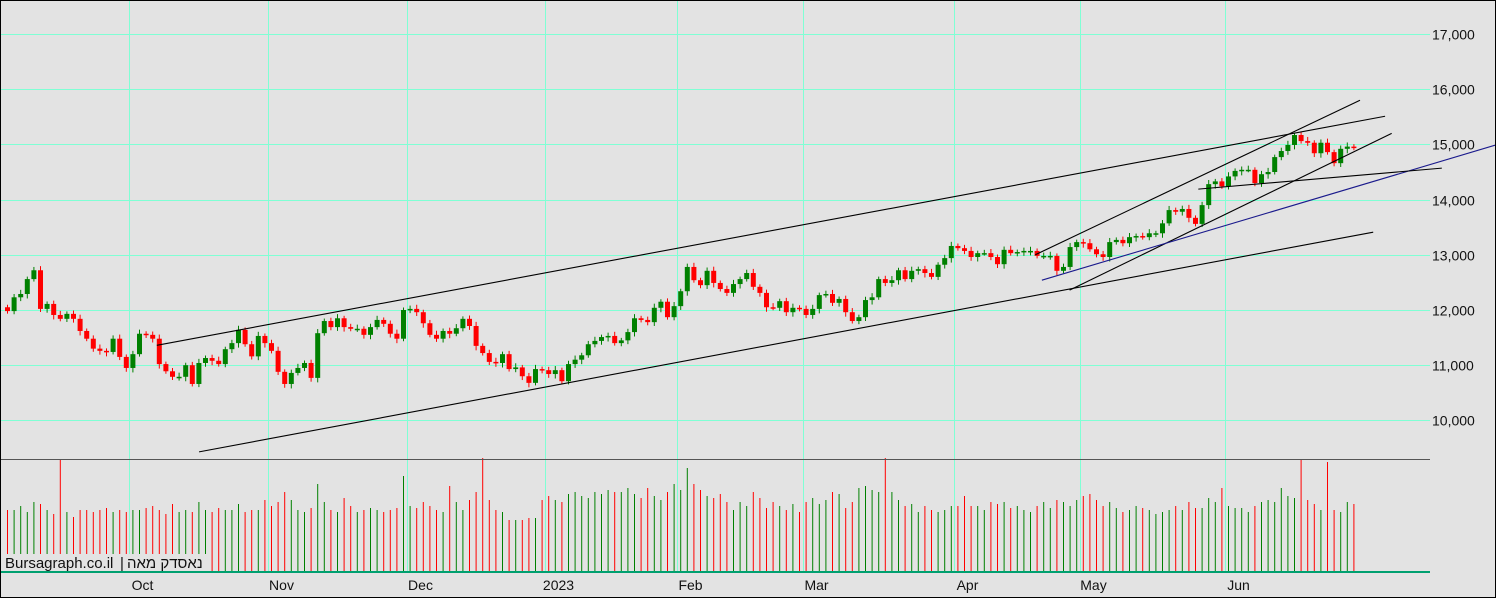 This screenshot has width=1496, height=598. What do you see at coordinates (1320, 178) in the screenshot?
I see `trendline-flat-support` at bounding box center [1320, 178].